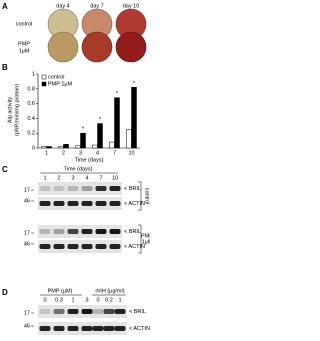 This screenshot has width=320, height=341. Describe the element at coordinates (5, 67) in the screenshot. I see `panel-label: B` at that location.